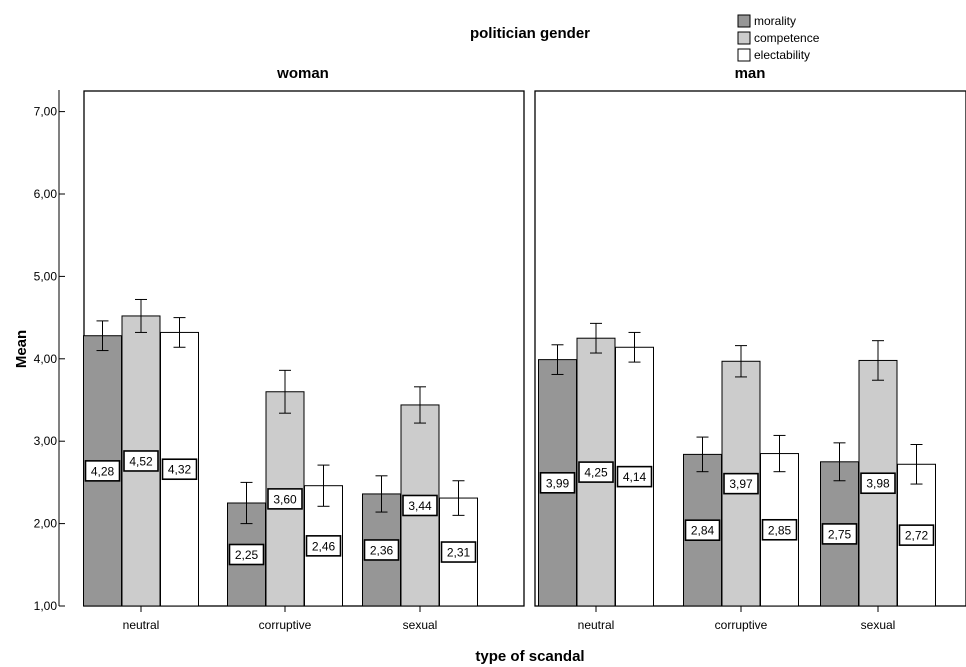 Image resolution: width=966 pixels, height=667 pixels. I want to click on data-label: 2,36, so click(382, 550).